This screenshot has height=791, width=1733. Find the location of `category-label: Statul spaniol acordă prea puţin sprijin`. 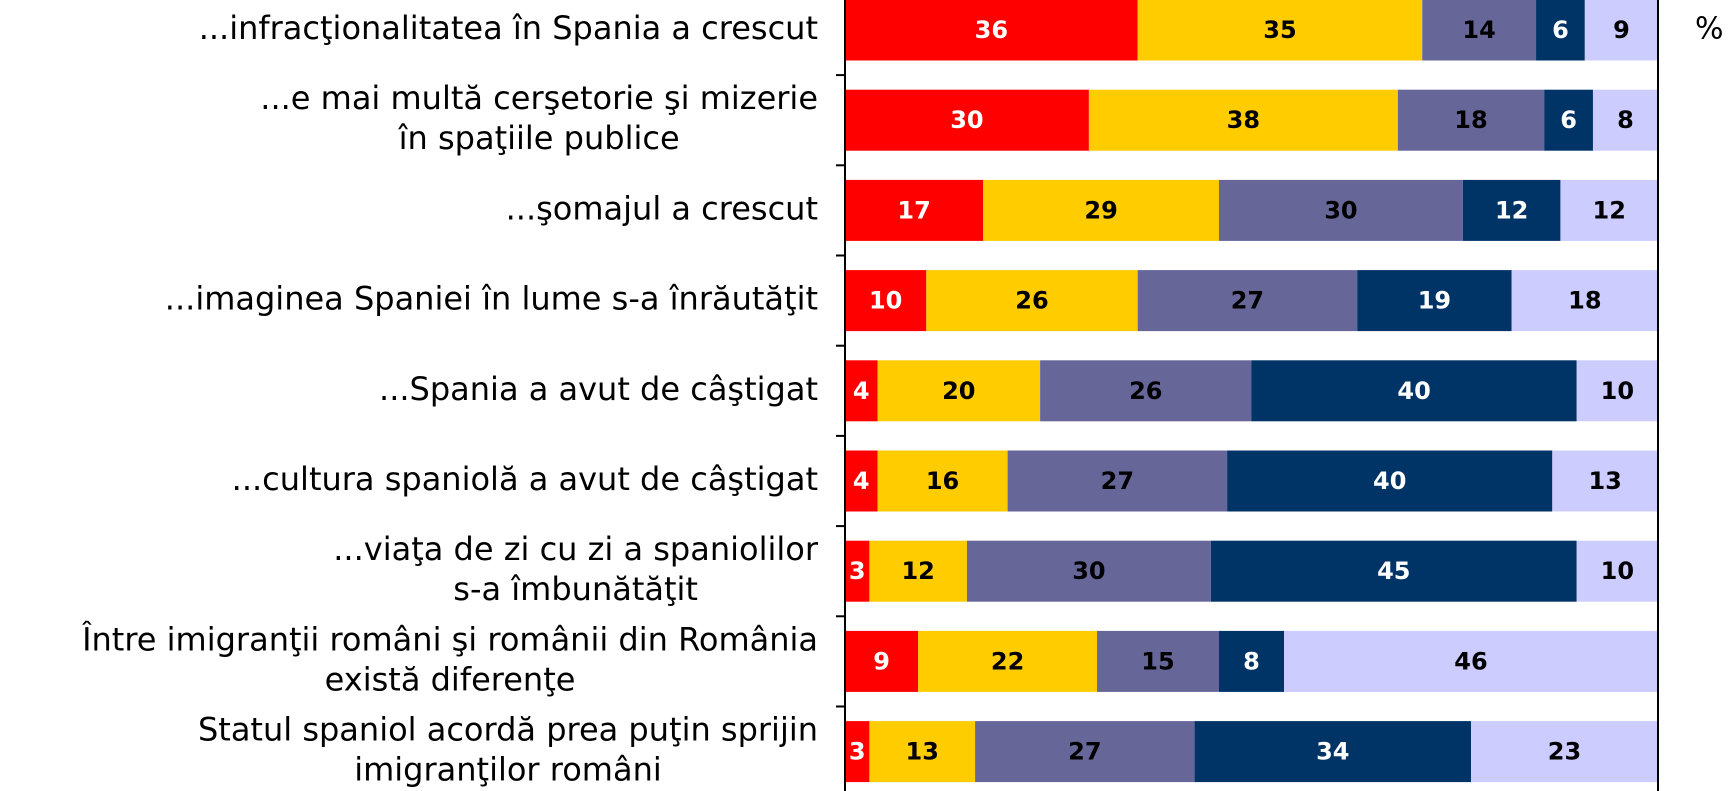

category-label: Statul spaniol acordă prea puţin sprijin is located at coordinates (508, 730).